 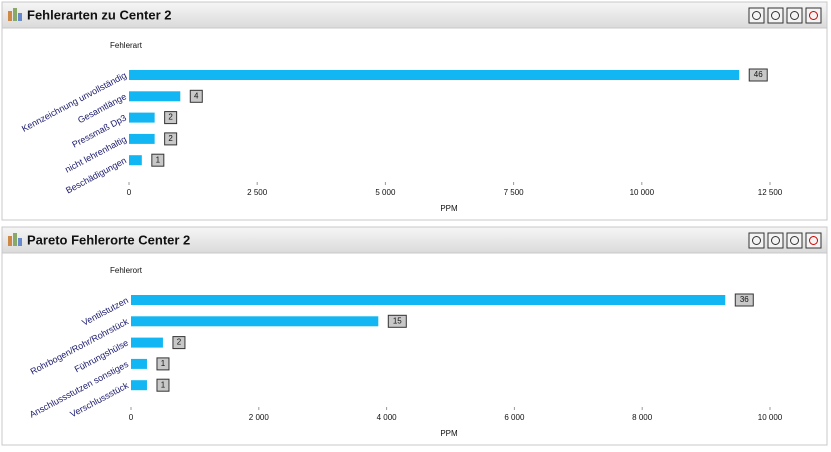 What do you see at coordinates (126, 45) in the screenshot?
I see `y-axis-title: Fehlerart` at bounding box center [126, 45].